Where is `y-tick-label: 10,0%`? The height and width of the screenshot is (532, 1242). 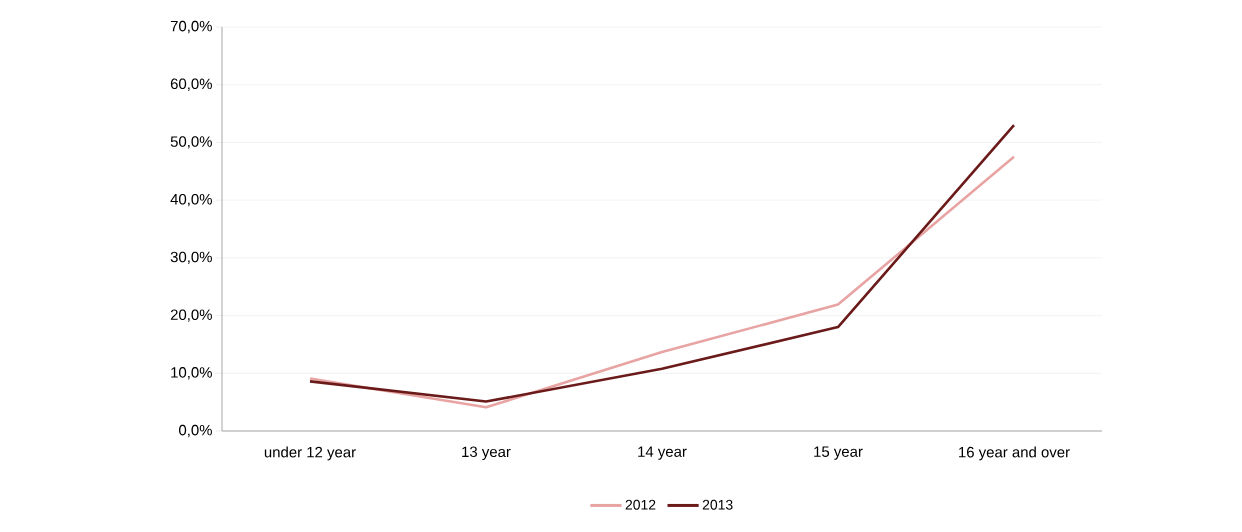 y-tick-label: 10,0% is located at coordinates (191, 373).